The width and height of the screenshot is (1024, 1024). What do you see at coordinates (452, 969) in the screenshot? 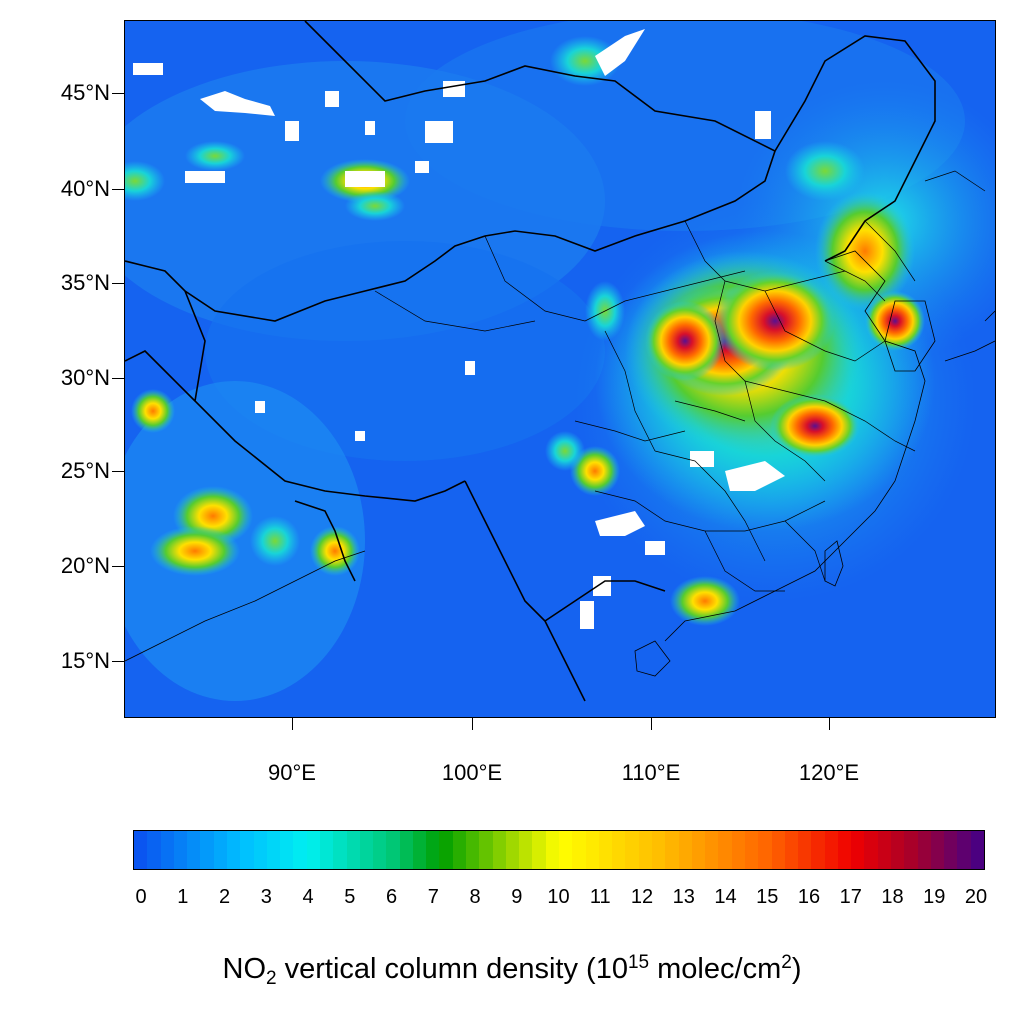
I see `title-mid: vertical column density (10` at bounding box center [452, 969].